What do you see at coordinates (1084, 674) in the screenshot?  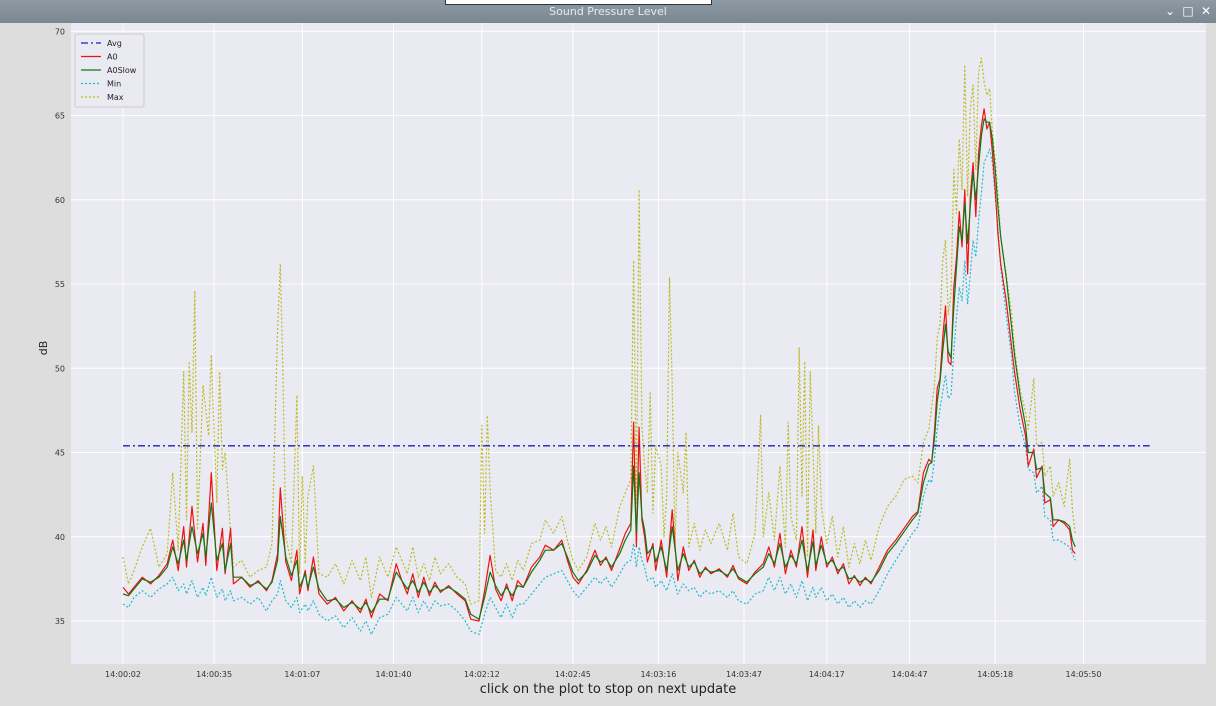 I see `x-tick-label: 14:05:50` at bounding box center [1084, 674].